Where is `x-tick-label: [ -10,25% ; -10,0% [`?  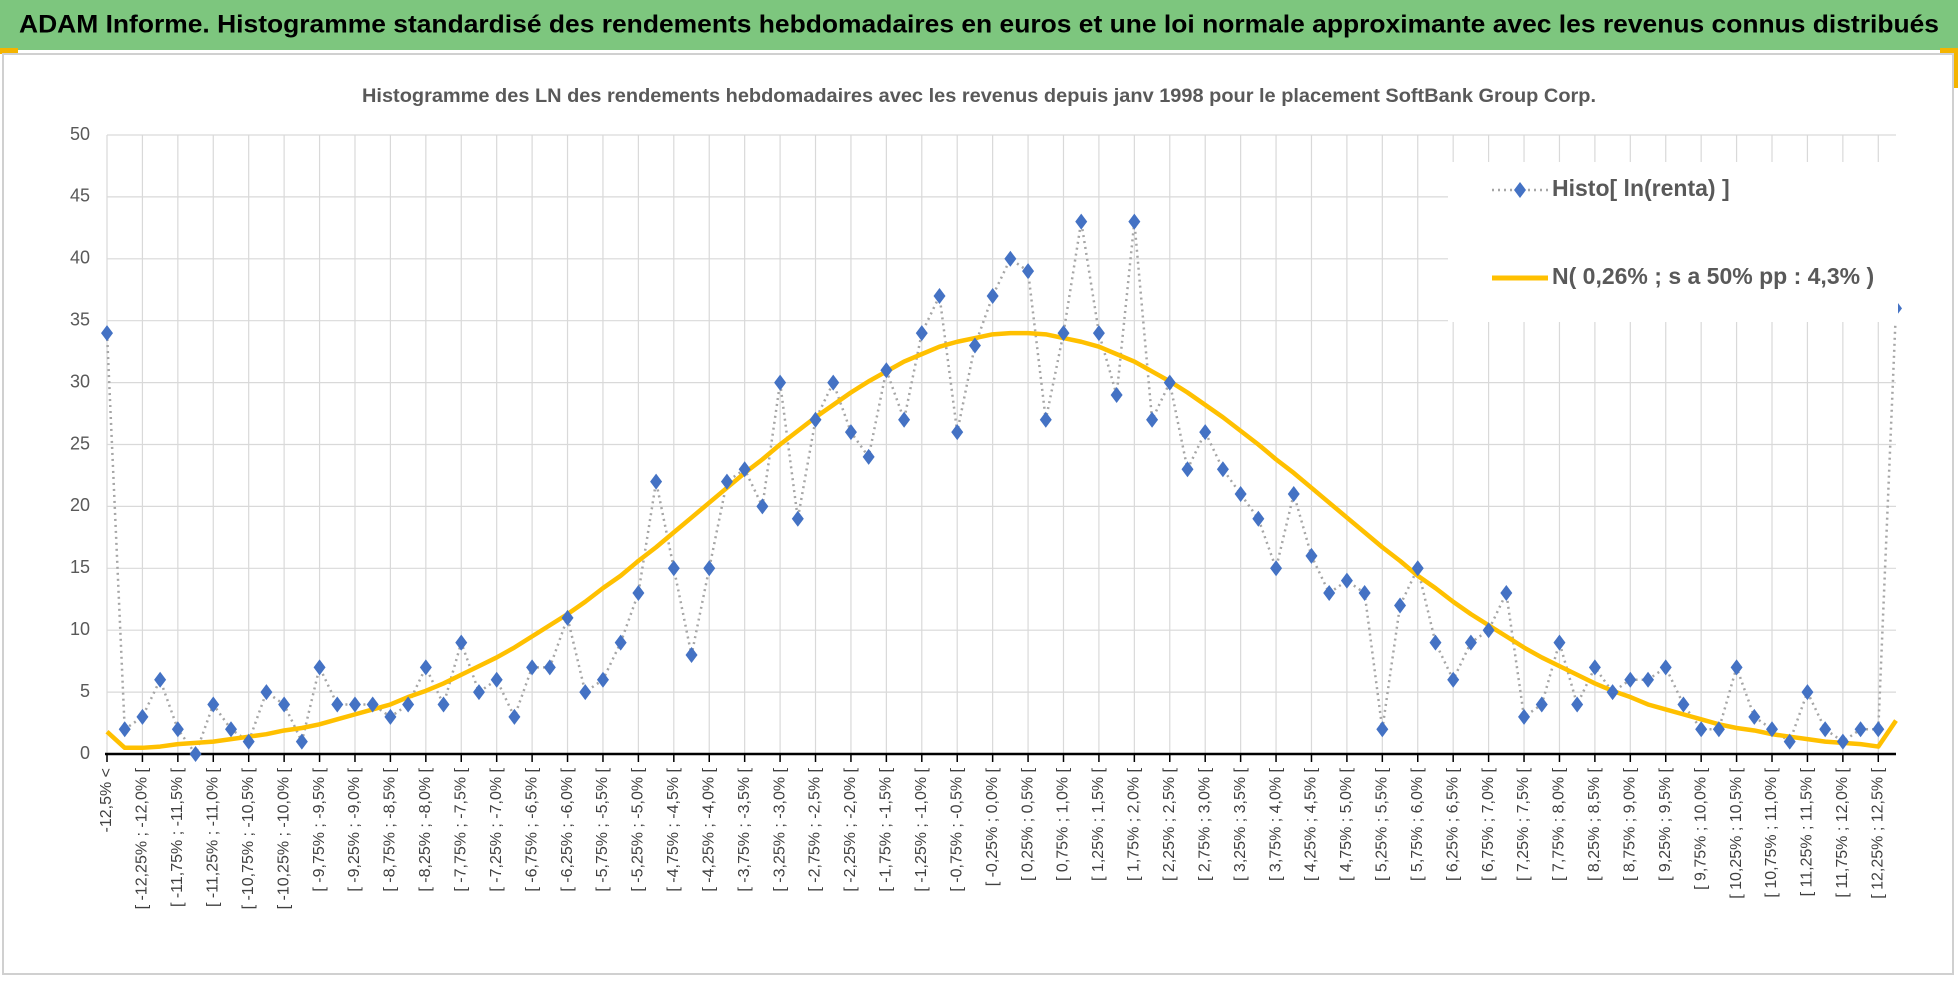 x-tick-label: [ -10,25% ; -10,0% [ is located at coordinates (283, 838).